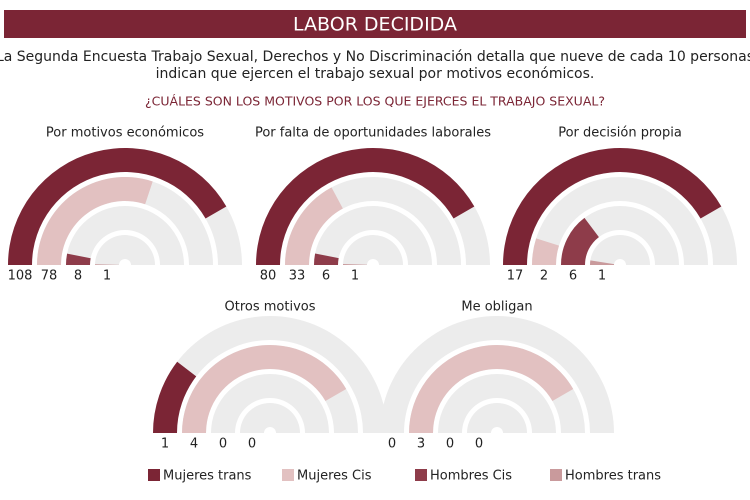 Image resolution: width=750 pixels, height=500 pixels. Describe the element at coordinates (125, 133) in the screenshot. I see `chart-title: Por motivos económicos` at that location.